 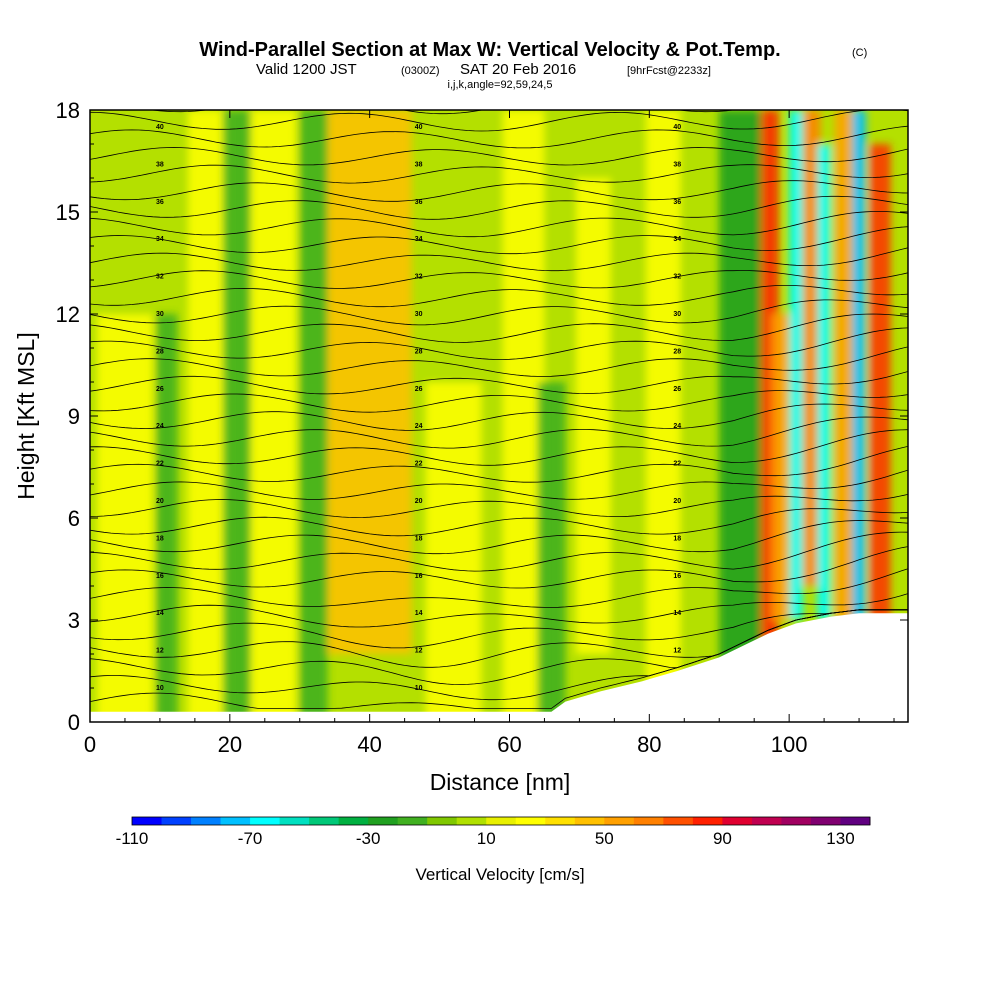 What do you see at coordinates (230, 744) in the screenshot?
I see `x-tick-label: 20` at bounding box center [230, 744].